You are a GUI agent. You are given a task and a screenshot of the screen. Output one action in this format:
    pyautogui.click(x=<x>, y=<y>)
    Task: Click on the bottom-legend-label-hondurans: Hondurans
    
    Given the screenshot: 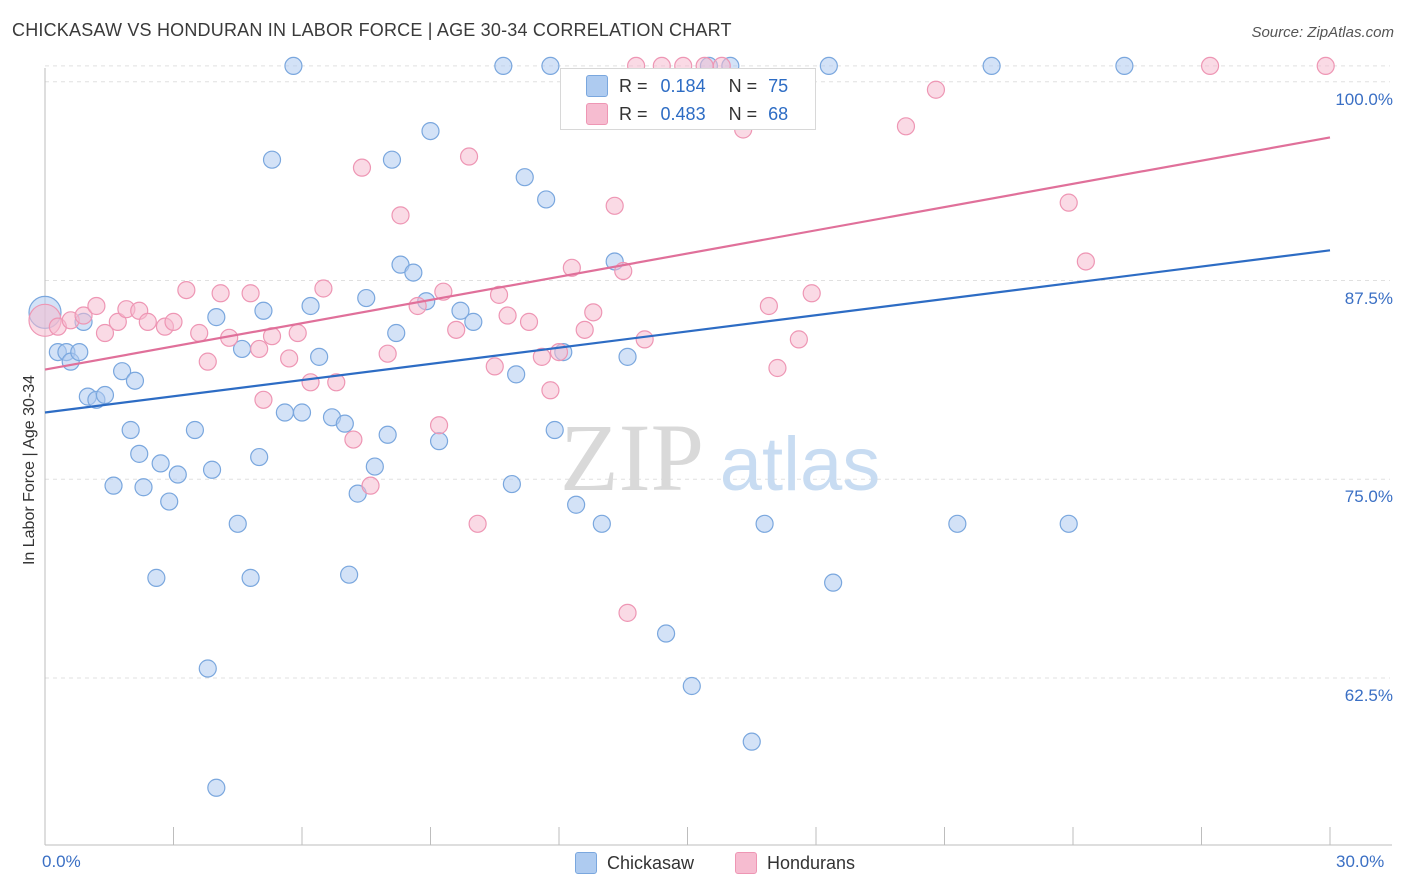 What is the action you would take?
    pyautogui.click(x=811, y=862)
    